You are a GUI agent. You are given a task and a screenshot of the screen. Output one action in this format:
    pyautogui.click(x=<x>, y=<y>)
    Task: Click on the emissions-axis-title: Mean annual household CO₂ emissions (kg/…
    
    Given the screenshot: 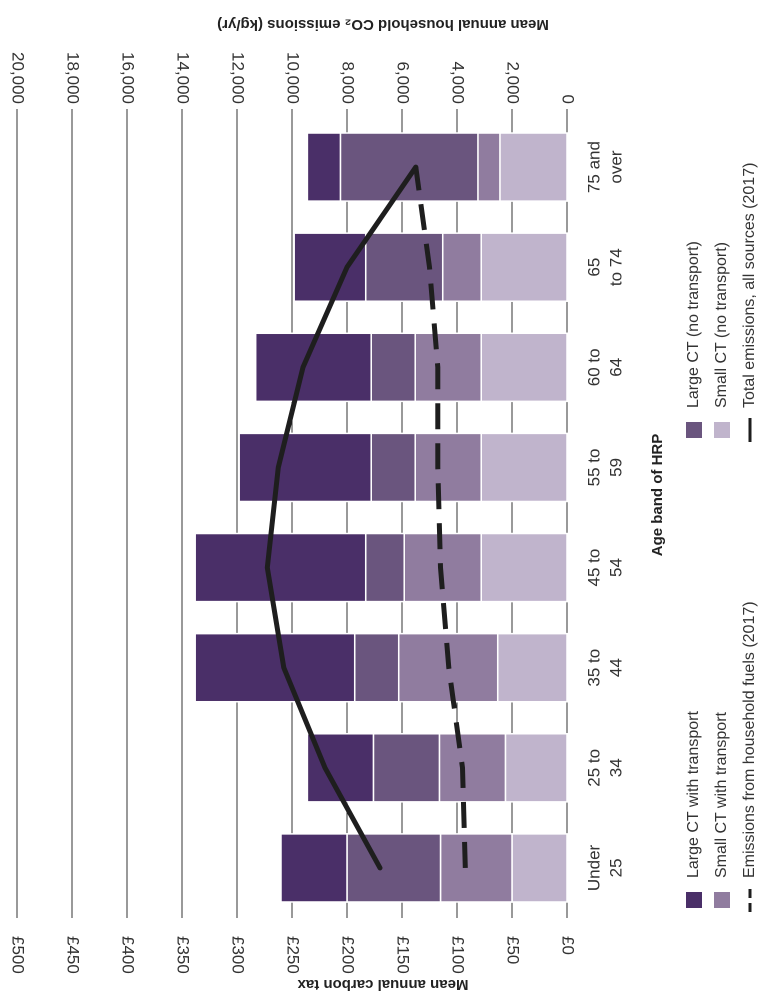 What is the action you would take?
    pyautogui.click(x=383, y=24)
    